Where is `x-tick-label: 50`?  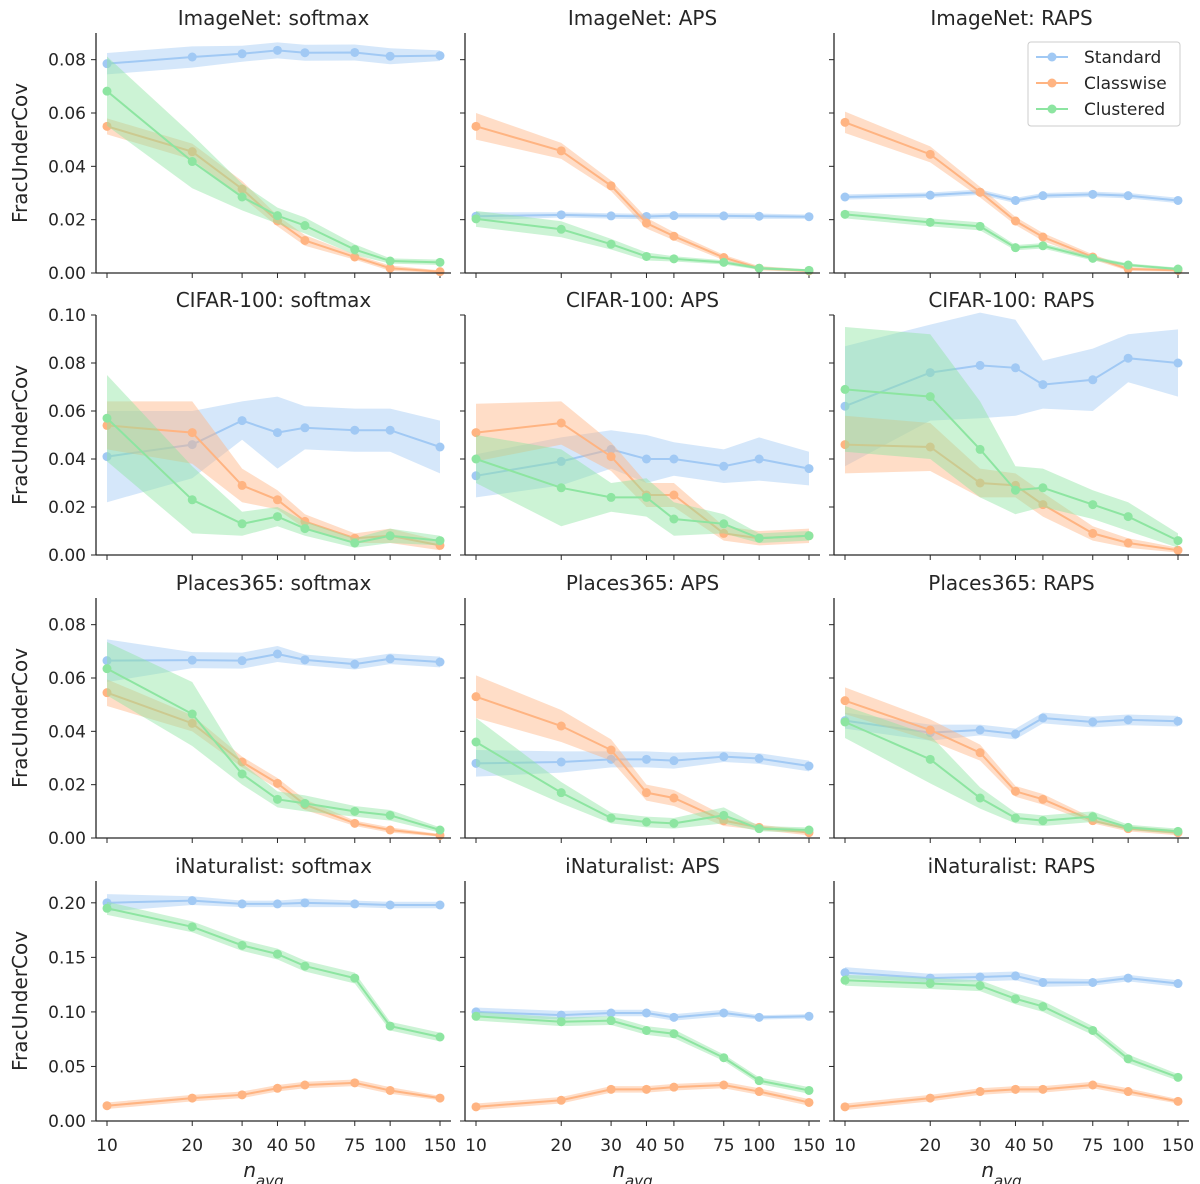
x-tick-label: 50 is located at coordinates (305, 1146).